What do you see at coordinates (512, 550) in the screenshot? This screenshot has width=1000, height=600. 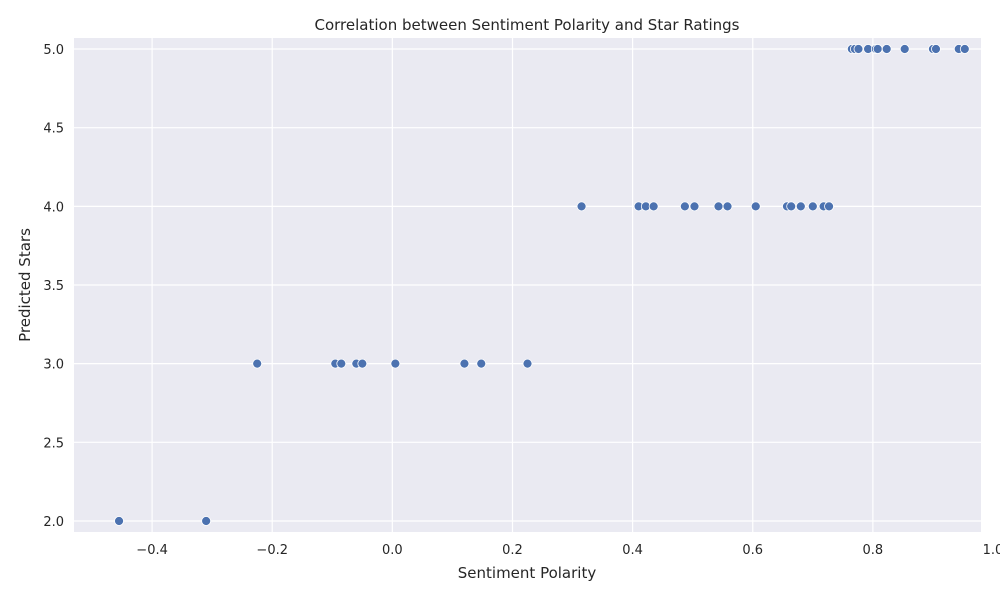 I see `x-tick-label: 0.2` at bounding box center [512, 550].